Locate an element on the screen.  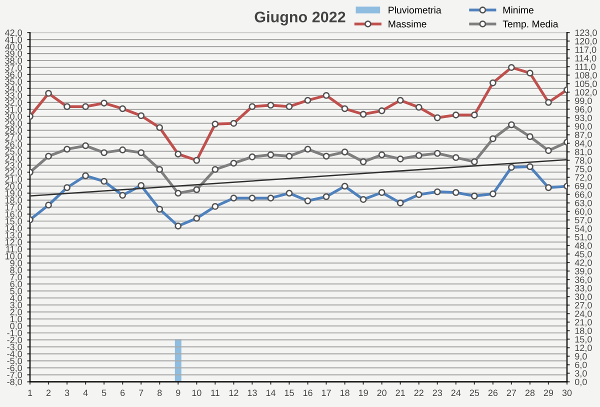
y-tick-label: 37,0 is located at coordinates (13, 68).